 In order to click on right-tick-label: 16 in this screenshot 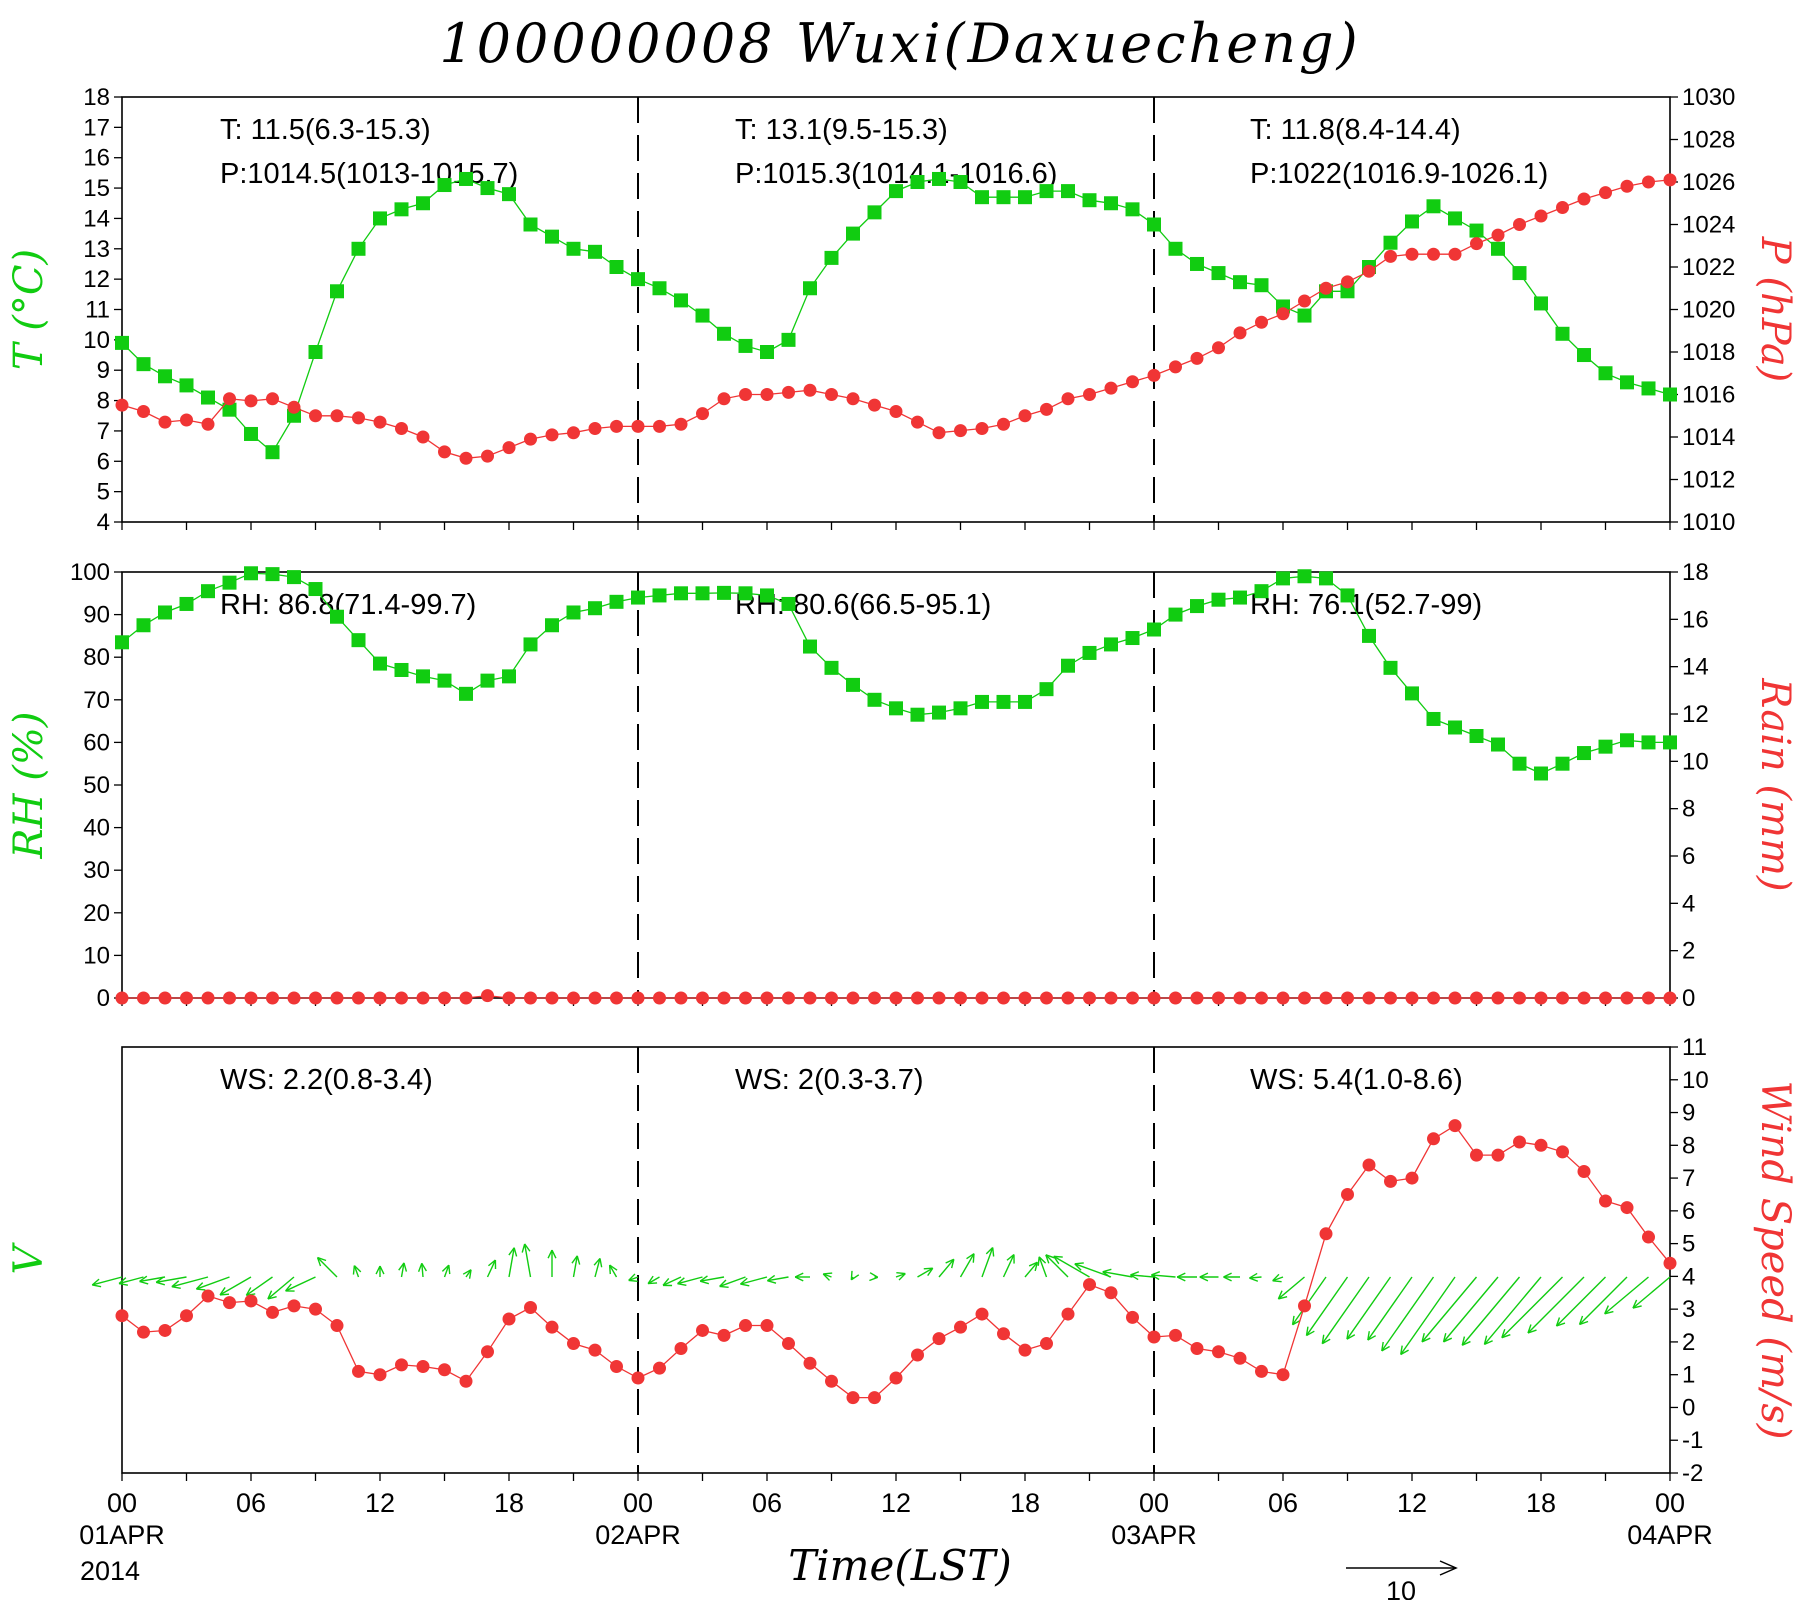, I will do `click(1695, 619)`.